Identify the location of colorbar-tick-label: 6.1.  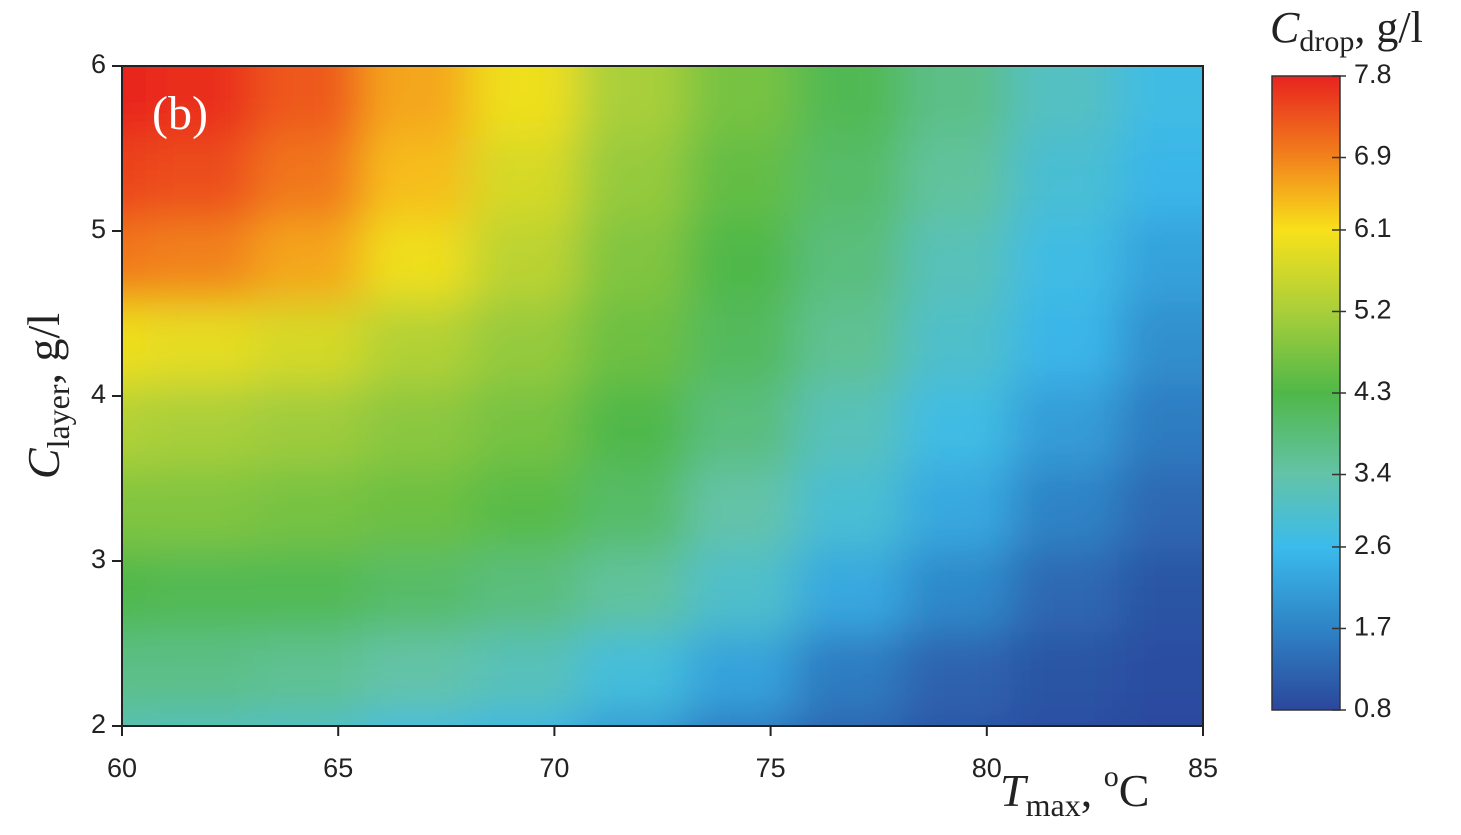
(1373, 228).